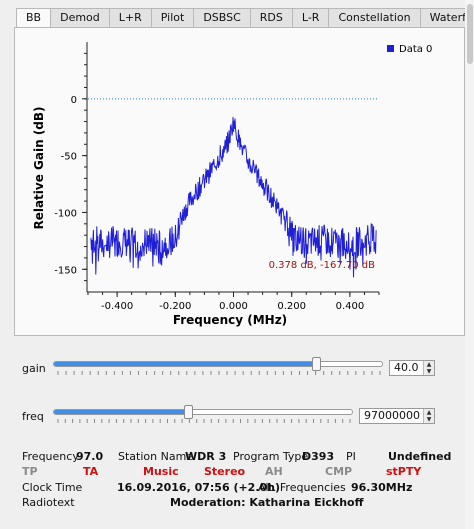 The image size is (474, 529). I want to click on freq-value: 97000000, so click(392, 415).